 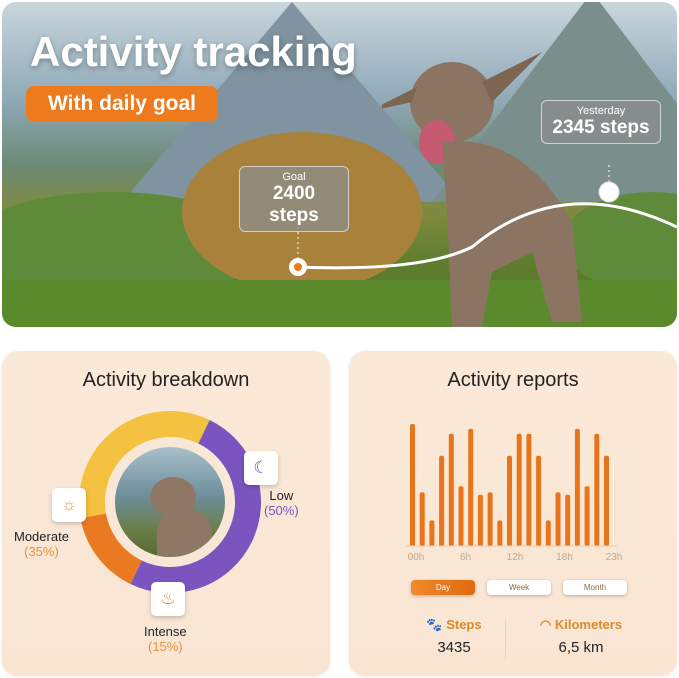 I want to click on reports-title: Activity reports, so click(x=513, y=380).